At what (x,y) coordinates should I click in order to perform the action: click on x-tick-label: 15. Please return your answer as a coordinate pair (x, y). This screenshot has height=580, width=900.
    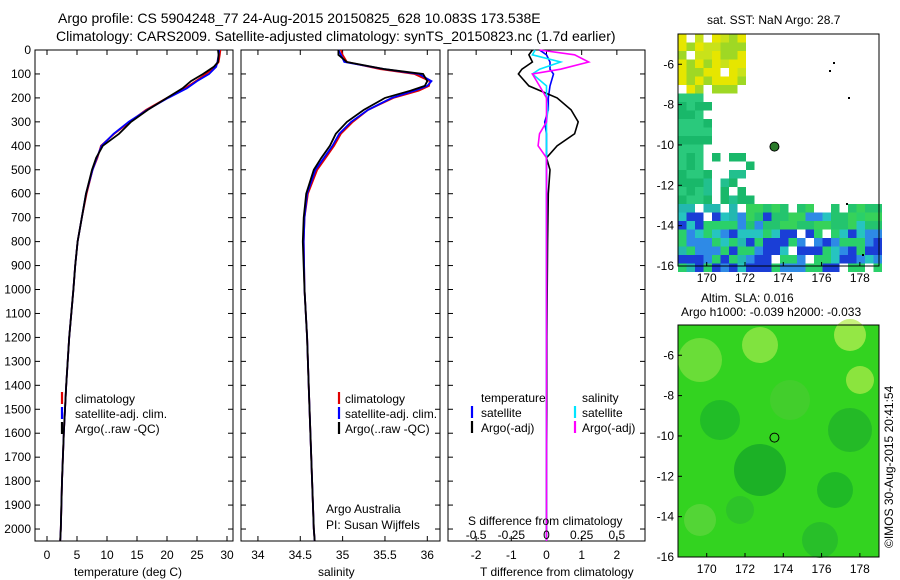
    Looking at the image, I should click on (137, 555).